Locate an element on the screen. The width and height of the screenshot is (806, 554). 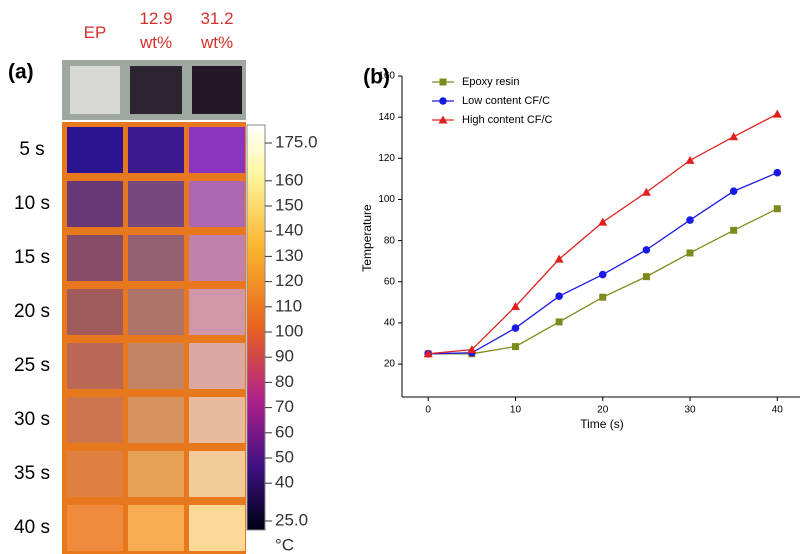
colorbar-tick-label: 175.0 is located at coordinates (296, 141).